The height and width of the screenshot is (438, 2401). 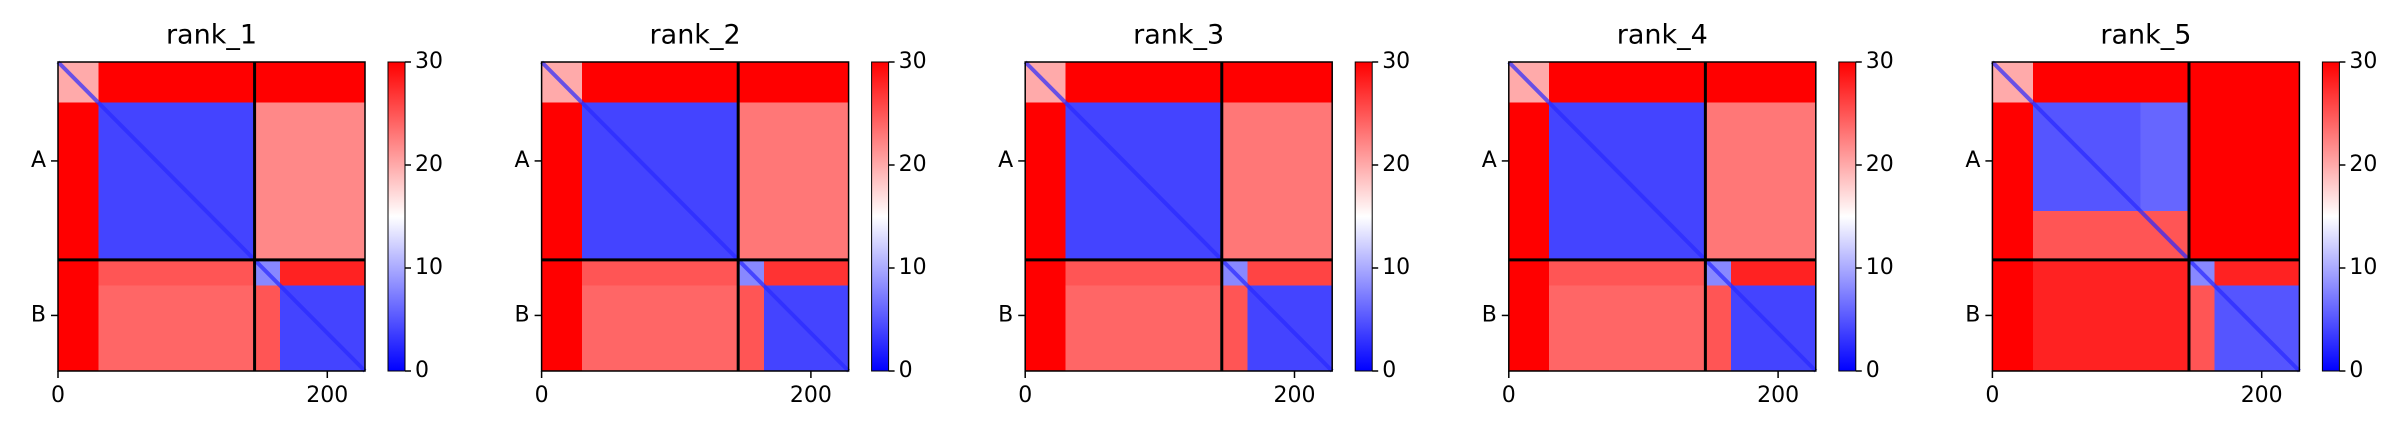 What do you see at coordinates (211, 35) in the screenshot?
I see `panel-title: rank_1` at bounding box center [211, 35].